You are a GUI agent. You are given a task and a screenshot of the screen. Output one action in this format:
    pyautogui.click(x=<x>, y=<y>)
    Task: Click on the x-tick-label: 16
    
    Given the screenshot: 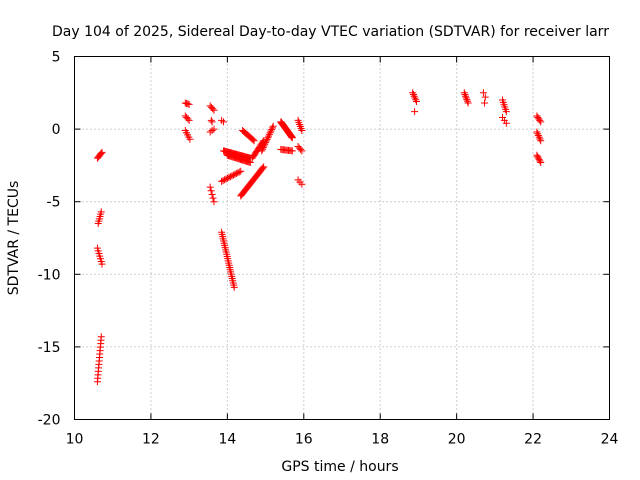 What is the action you would take?
    pyautogui.click(x=304, y=440)
    